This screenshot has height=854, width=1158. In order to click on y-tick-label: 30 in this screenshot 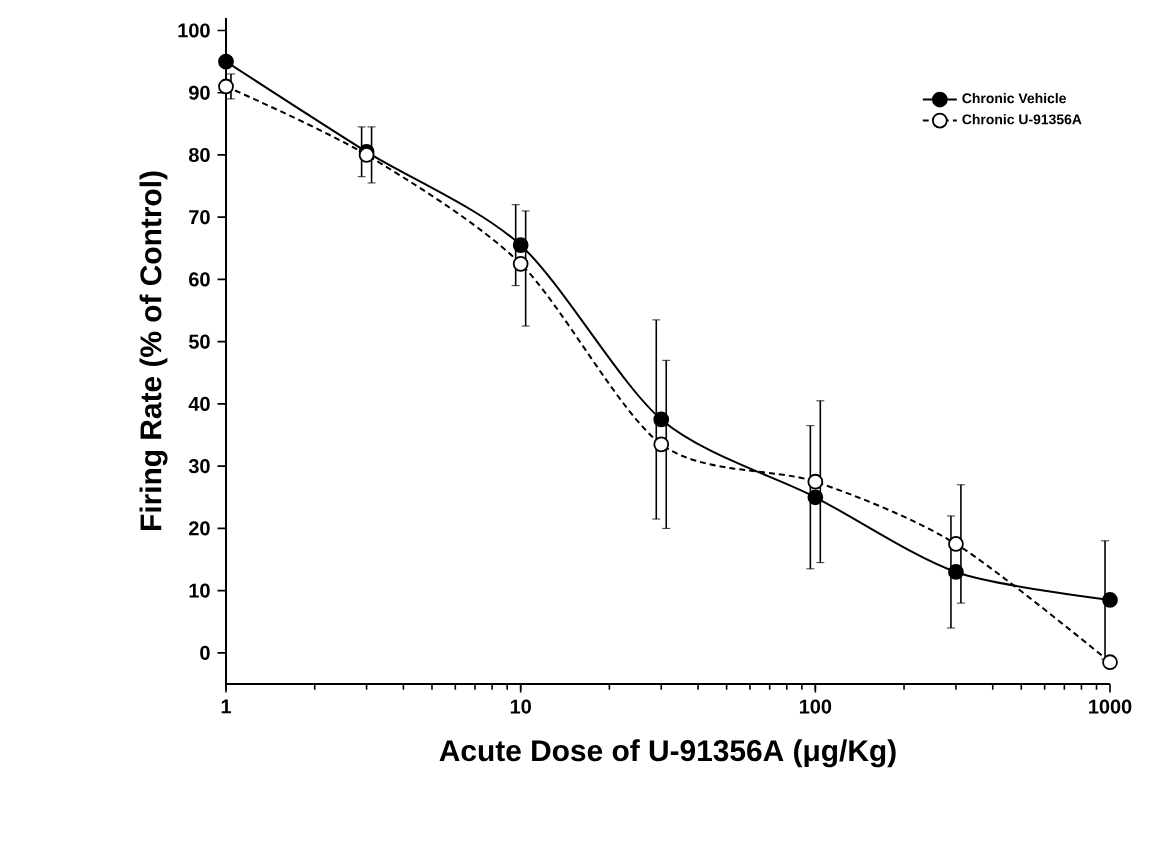, I will do `click(199, 466)`.